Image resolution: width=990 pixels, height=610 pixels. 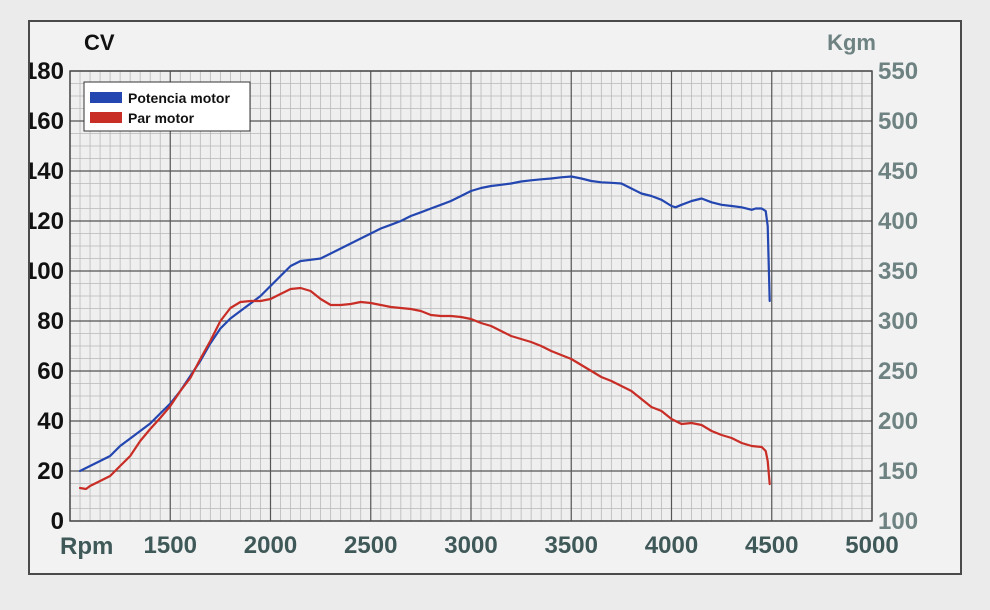 I want to click on y-left-tick-label: 100, so click(x=47, y=271).